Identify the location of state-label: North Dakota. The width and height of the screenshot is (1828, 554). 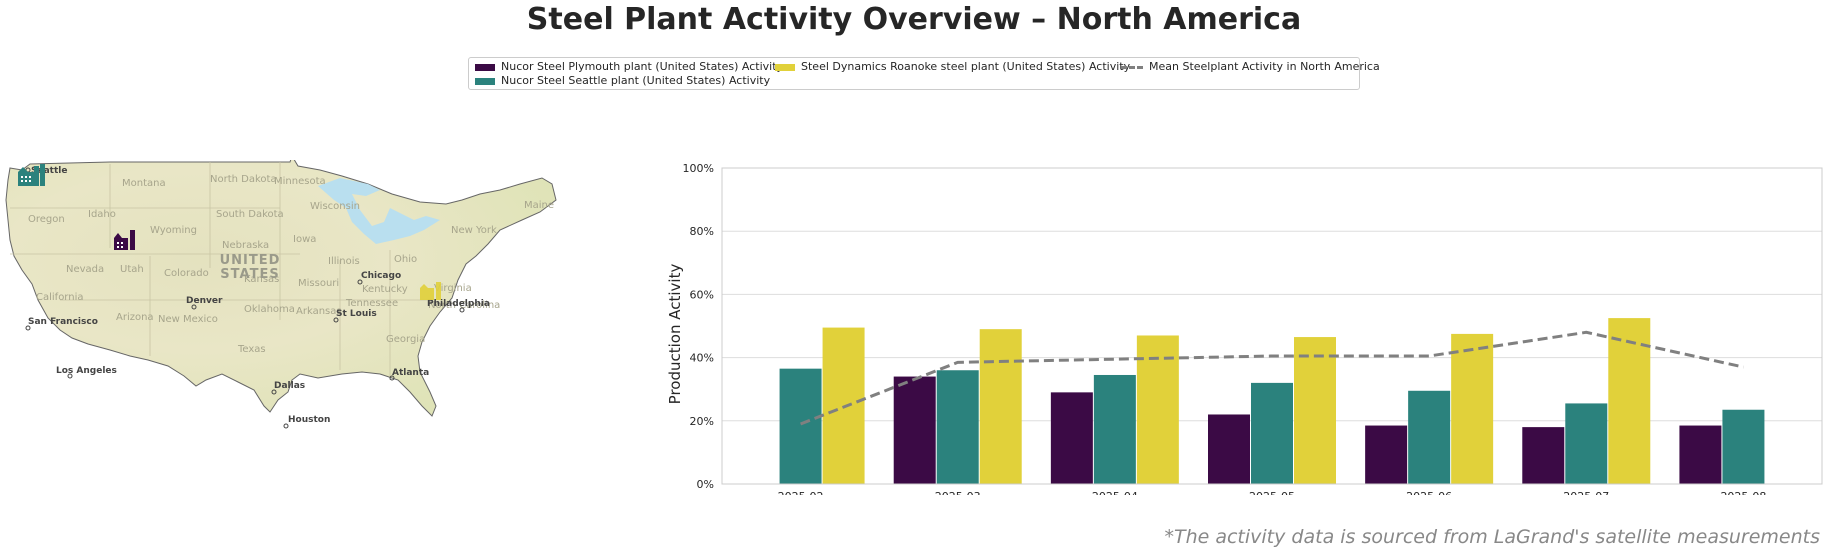
(243, 179).